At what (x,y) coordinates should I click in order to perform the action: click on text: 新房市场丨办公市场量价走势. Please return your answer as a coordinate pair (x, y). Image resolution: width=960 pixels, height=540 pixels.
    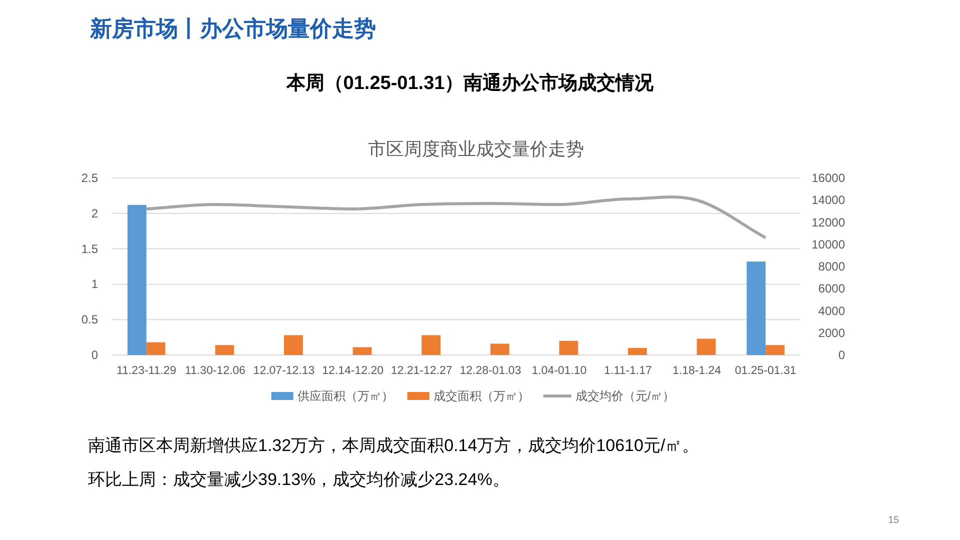
    Looking at the image, I should click on (232, 28).